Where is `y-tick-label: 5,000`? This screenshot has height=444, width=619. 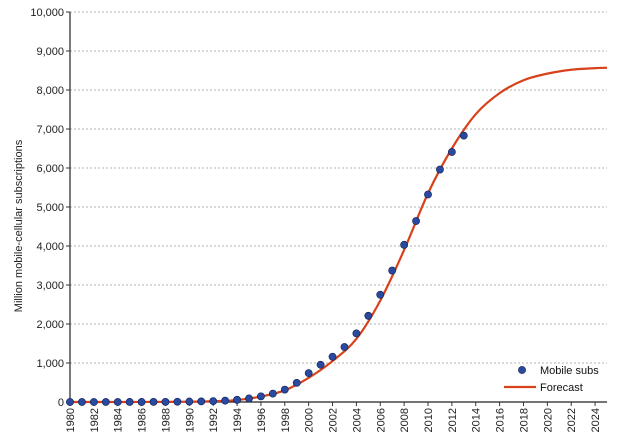
y-tick-label: 5,000 is located at coordinates (50, 208).